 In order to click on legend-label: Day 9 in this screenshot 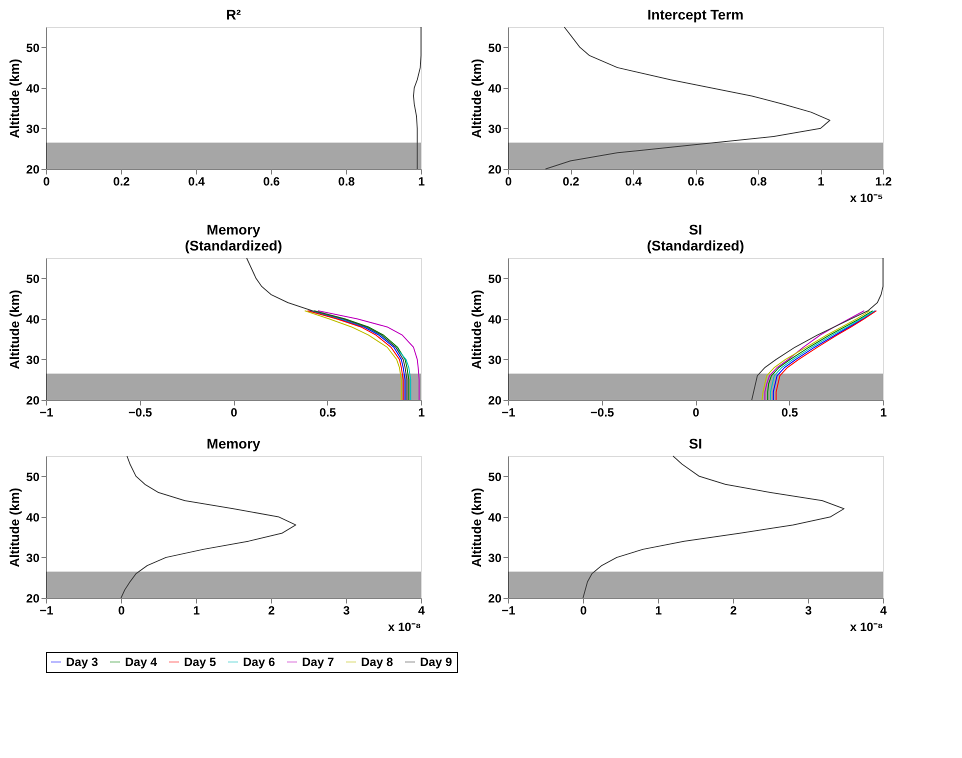, I will do `click(436, 662)`.